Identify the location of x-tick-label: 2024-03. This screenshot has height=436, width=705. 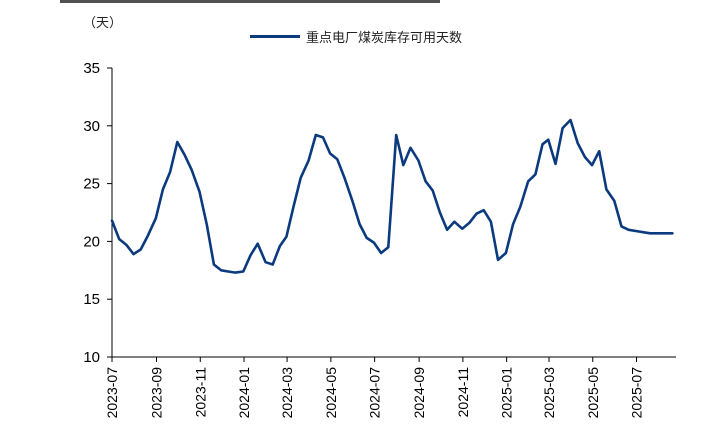
(287, 393).